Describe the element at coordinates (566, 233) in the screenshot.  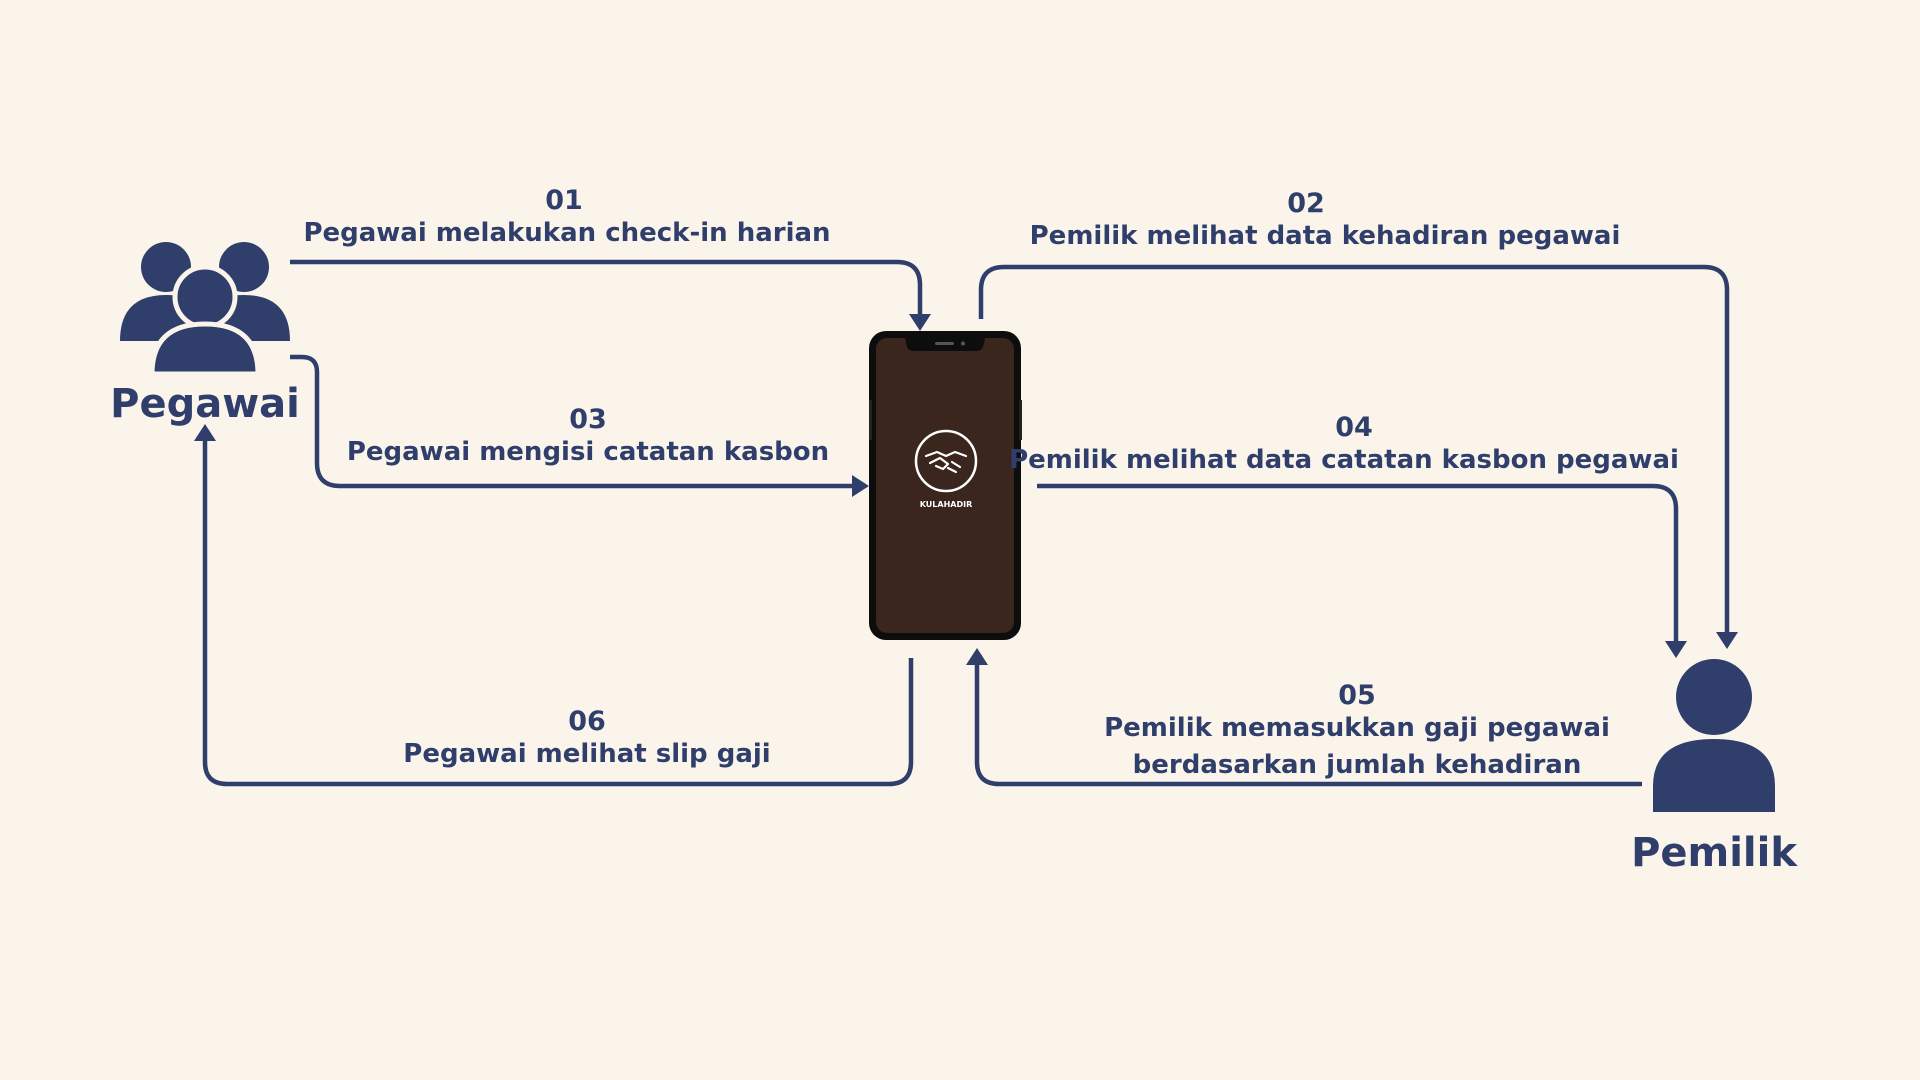
I see `step-text: Pegawai melakukan check-in harian` at that location.